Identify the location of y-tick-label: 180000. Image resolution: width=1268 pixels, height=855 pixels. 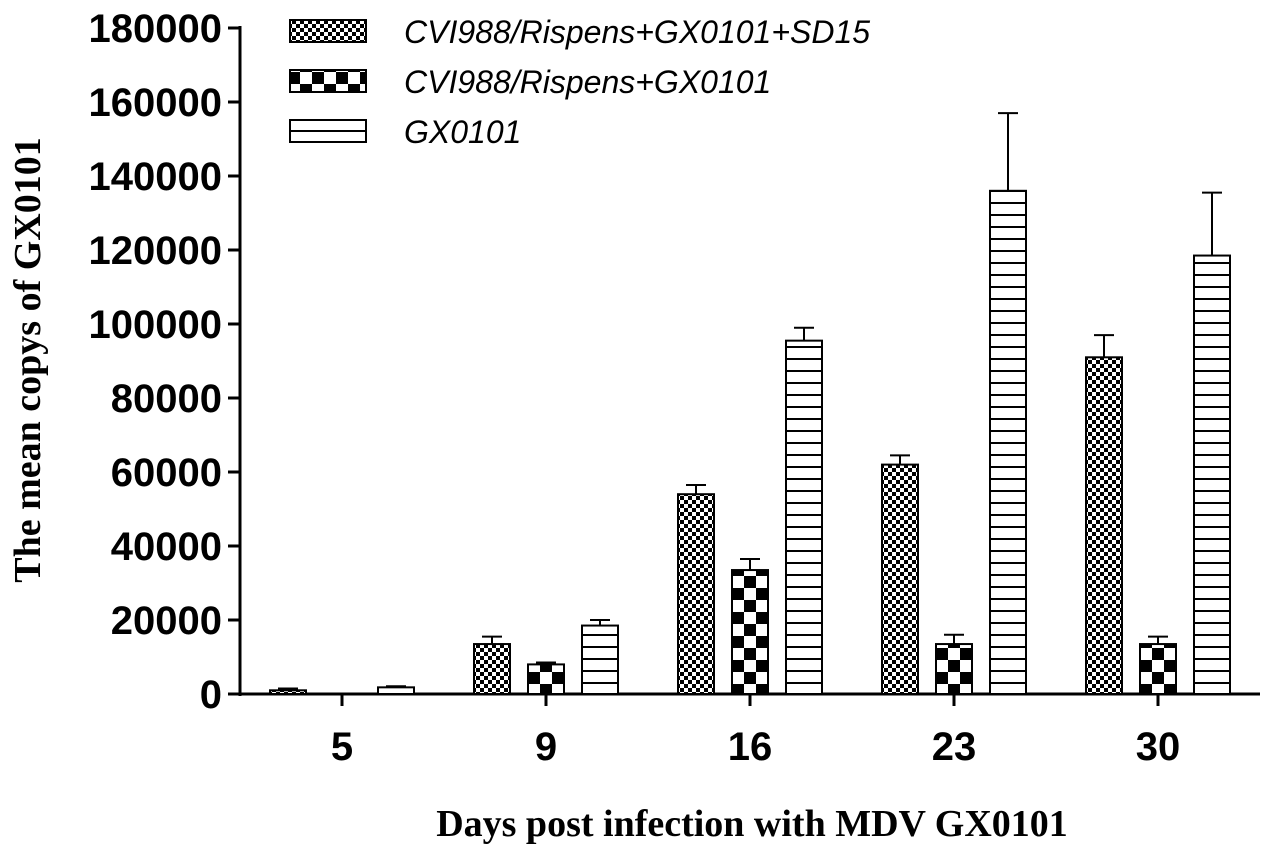
(155, 29).